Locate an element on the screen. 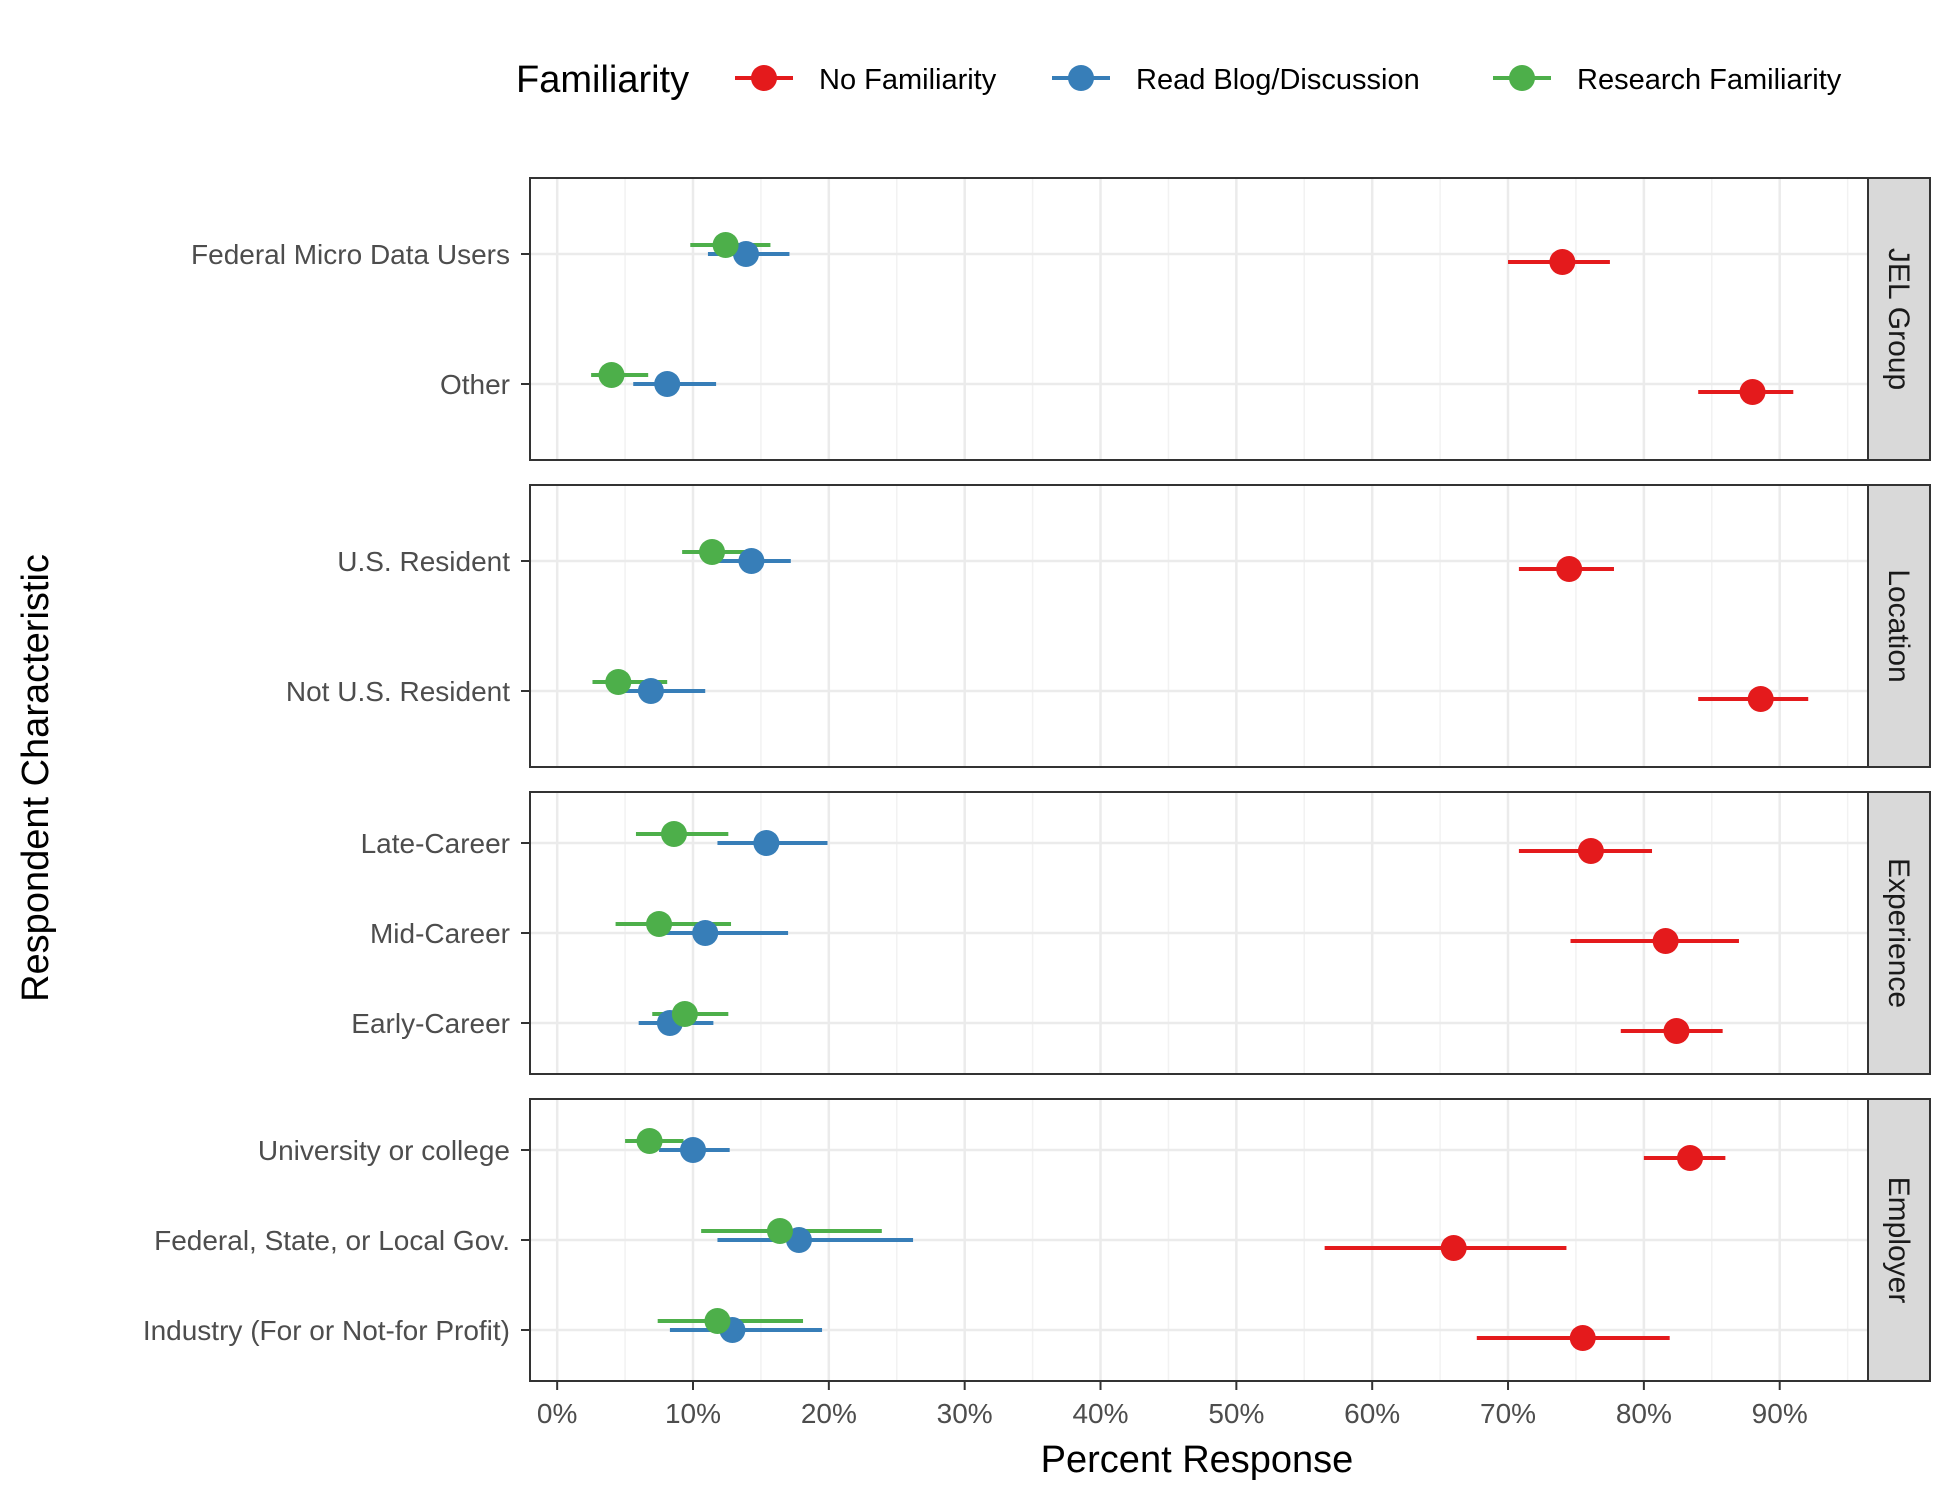  y-tick-label: U.S. Resident is located at coordinates (423, 561).